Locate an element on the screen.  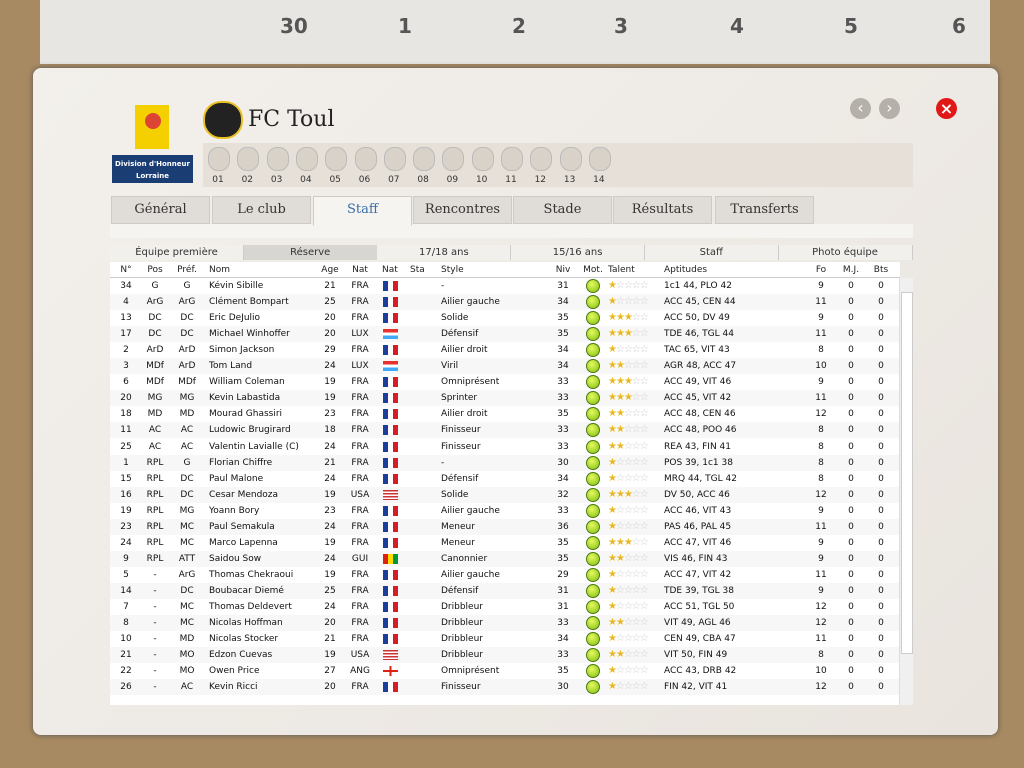
subtab: 17/18 ans is located at coordinates (444, 252).